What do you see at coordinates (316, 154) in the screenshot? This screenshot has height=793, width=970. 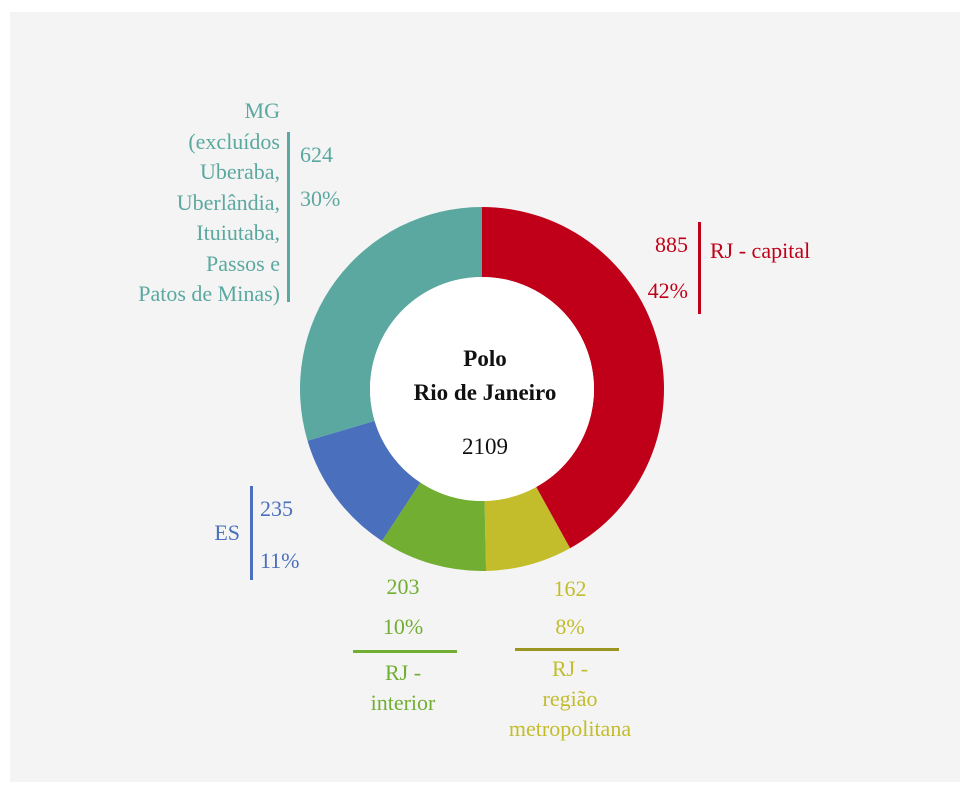 I see `mg-value: 624` at bounding box center [316, 154].